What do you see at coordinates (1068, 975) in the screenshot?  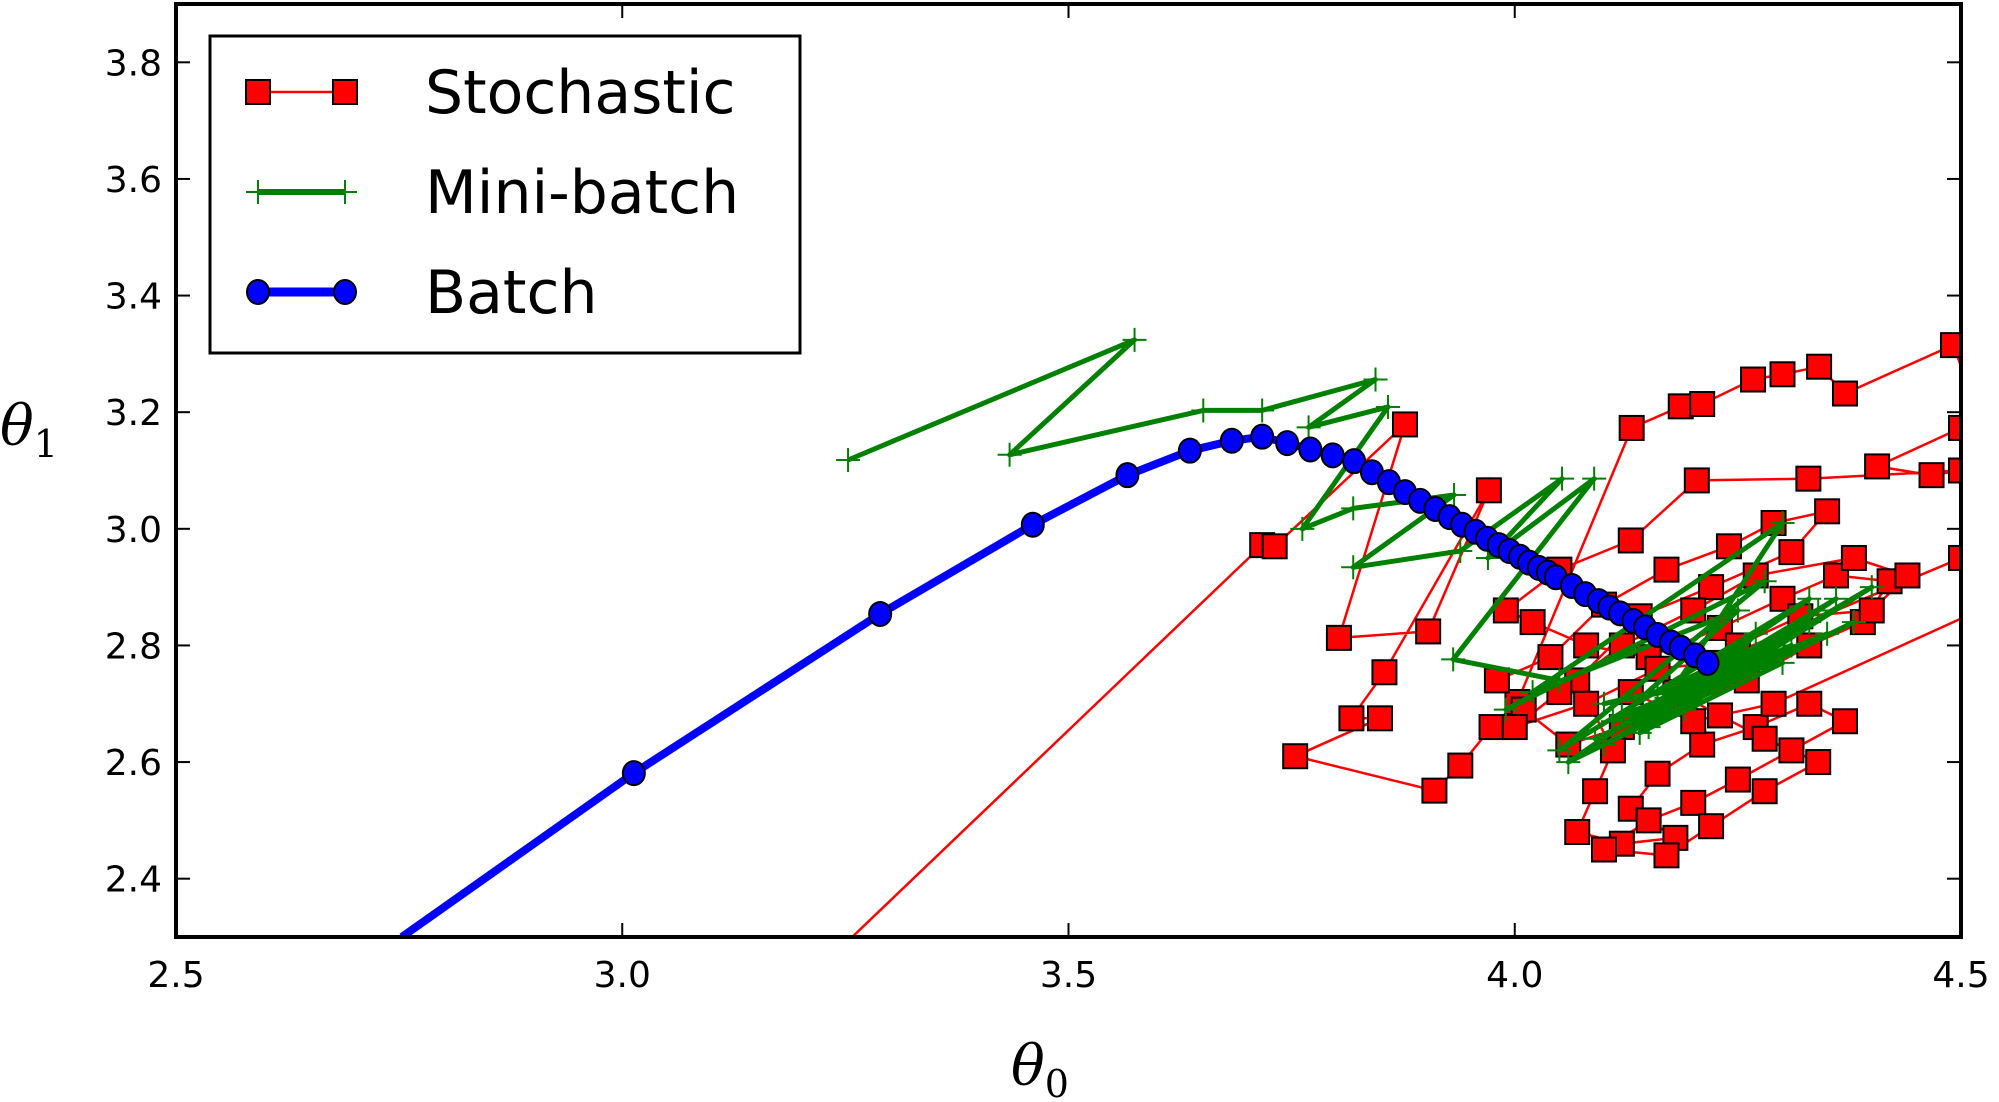 I see `x-tick-label: 3.5` at bounding box center [1068, 975].